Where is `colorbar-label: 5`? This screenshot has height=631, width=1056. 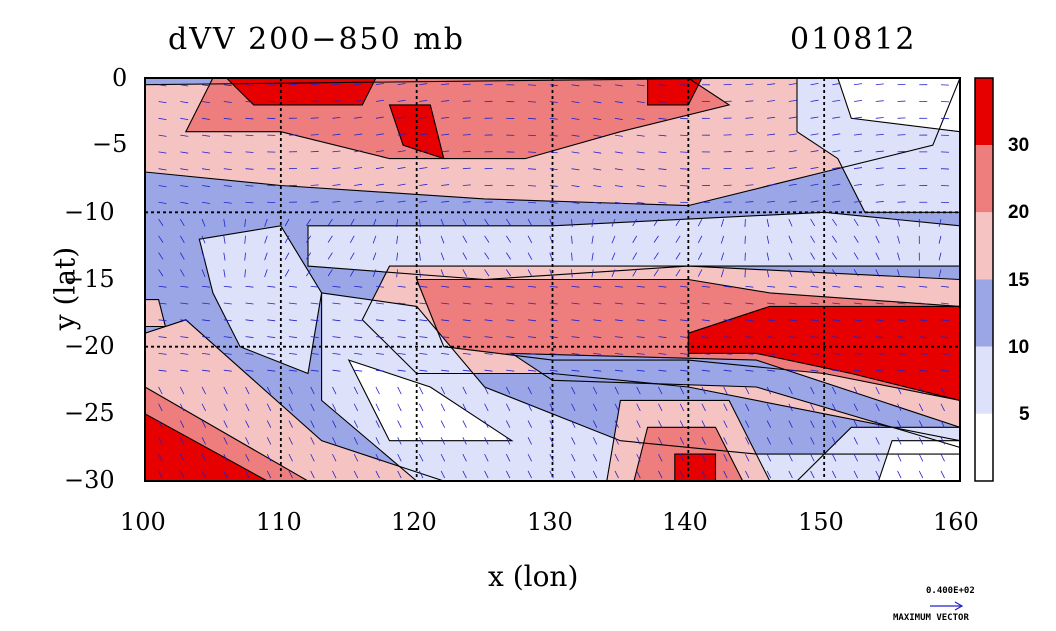 colorbar-label: 5 is located at coordinates (1024, 414).